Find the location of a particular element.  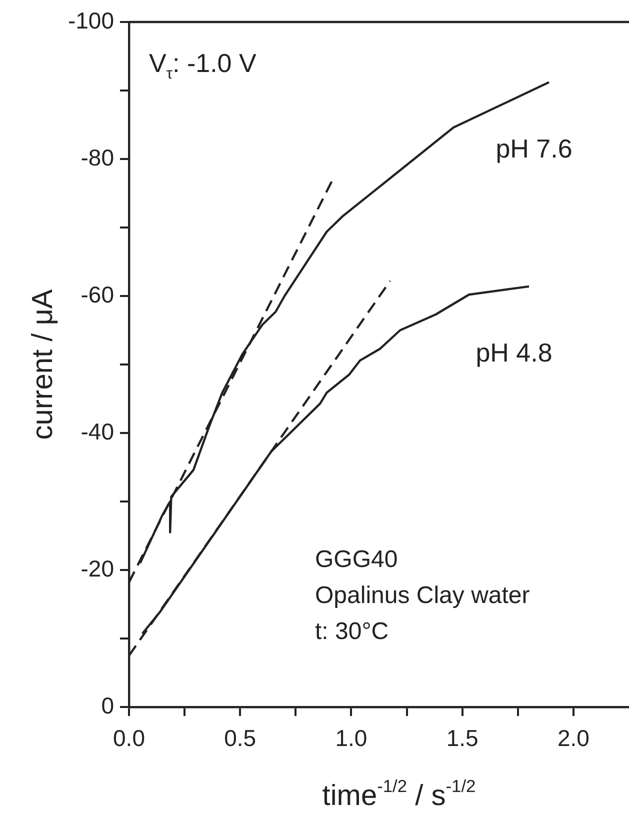

y-axis-title: current / μA is located at coordinates (43, 364).